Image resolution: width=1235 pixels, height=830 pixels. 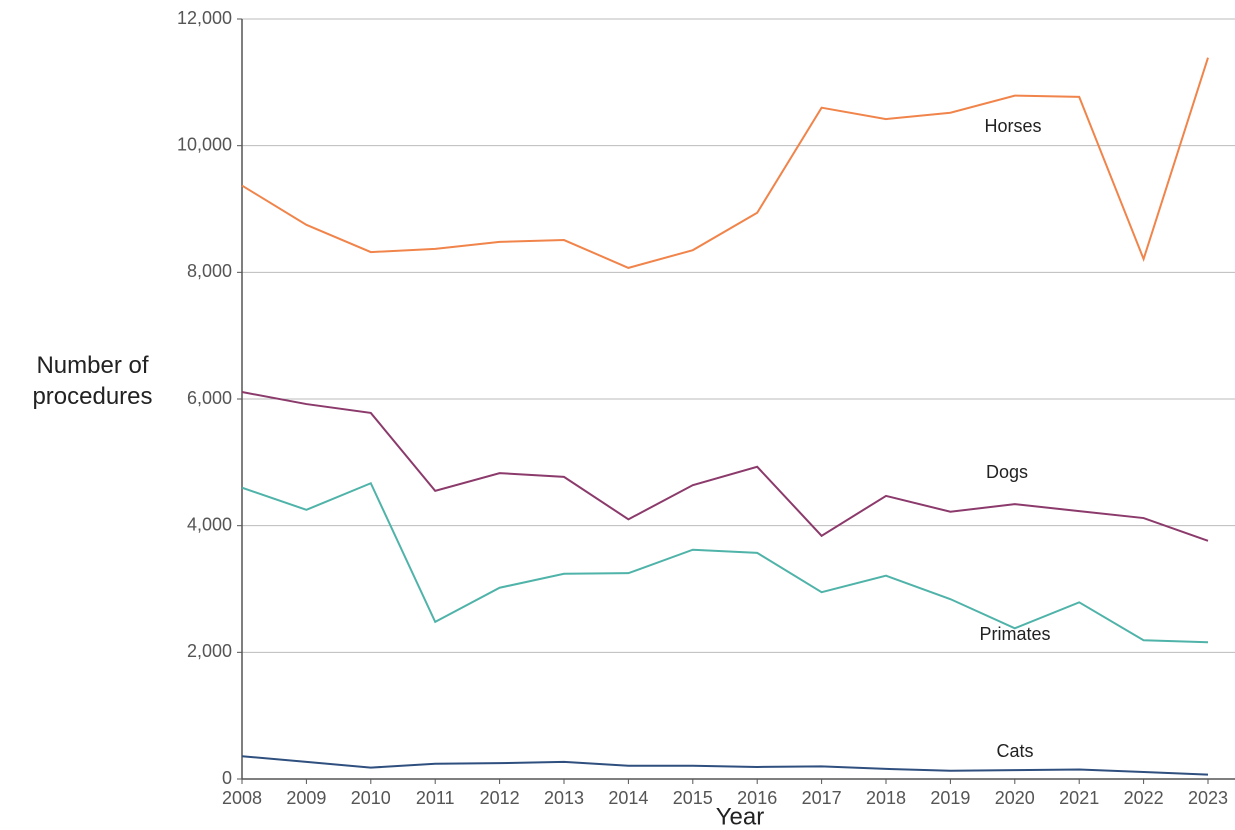 I want to click on x-tick-label: 2019, so click(x=950, y=798).